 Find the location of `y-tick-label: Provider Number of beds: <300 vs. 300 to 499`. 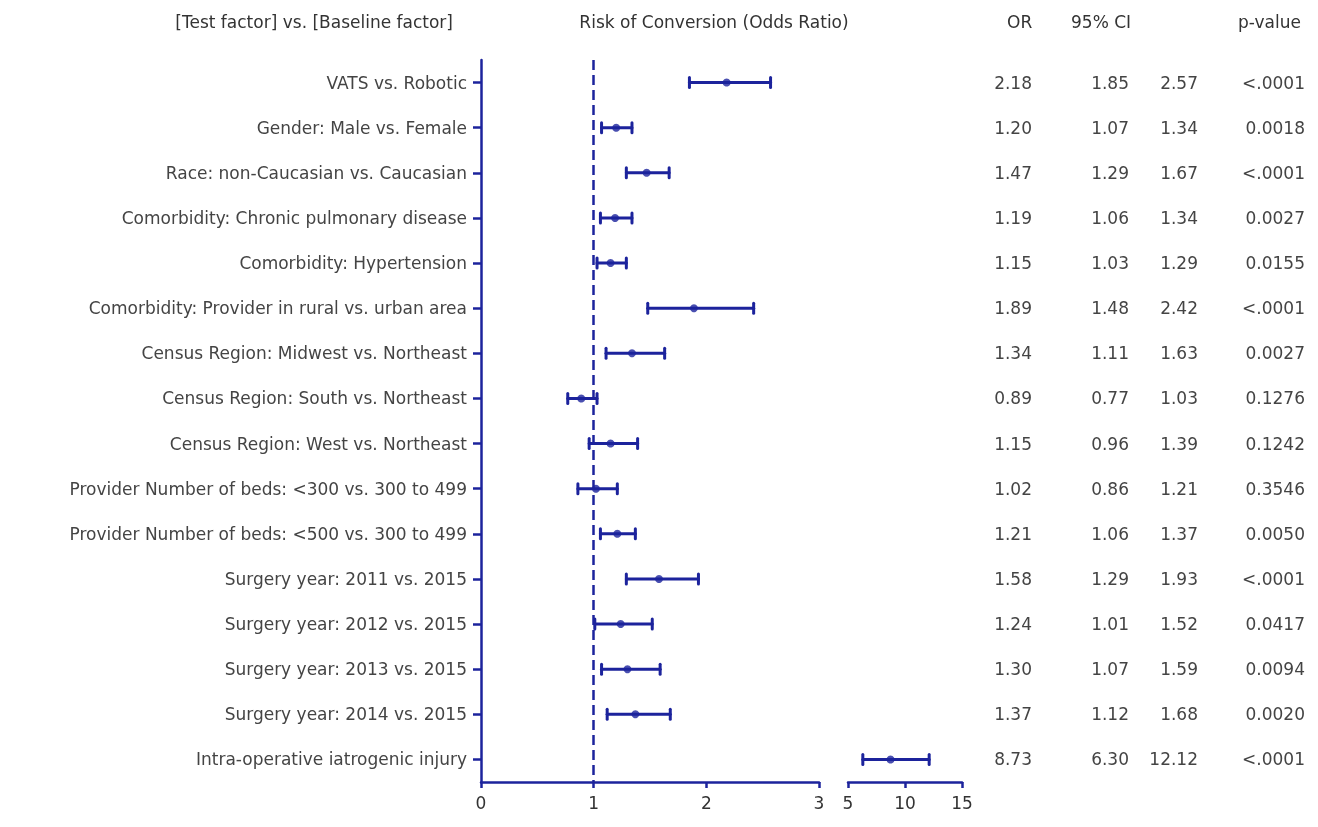

y-tick-label: Provider Number of beds: <300 vs. 300 to 499 is located at coordinates (268, 488).